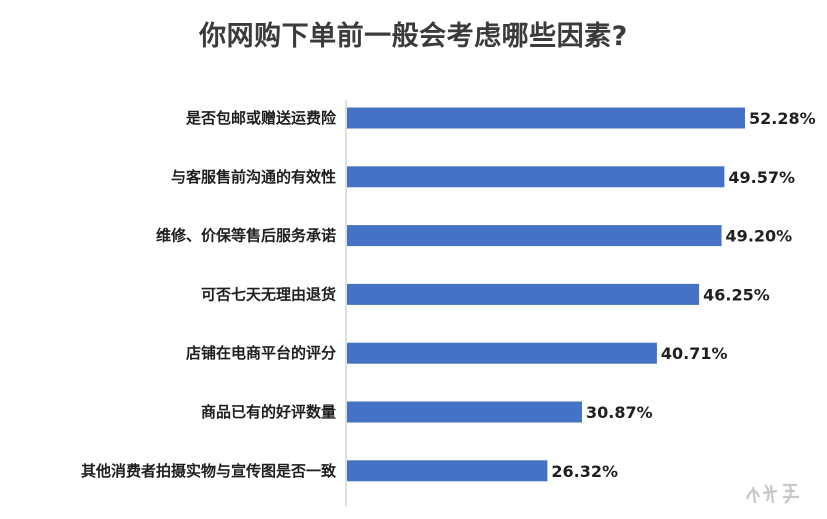 This screenshot has height=519, width=827. I want to click on value-label: 46.25%, so click(736, 294).